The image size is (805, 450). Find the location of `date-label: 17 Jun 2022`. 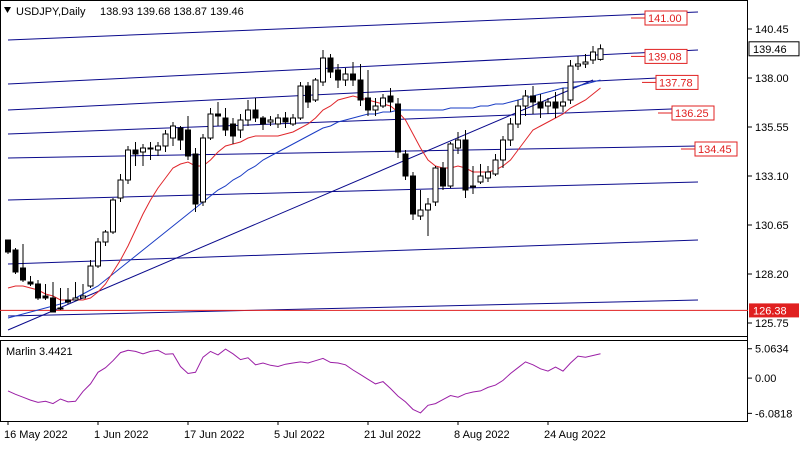

date-label: 17 Jun 2022 is located at coordinates (214, 435).